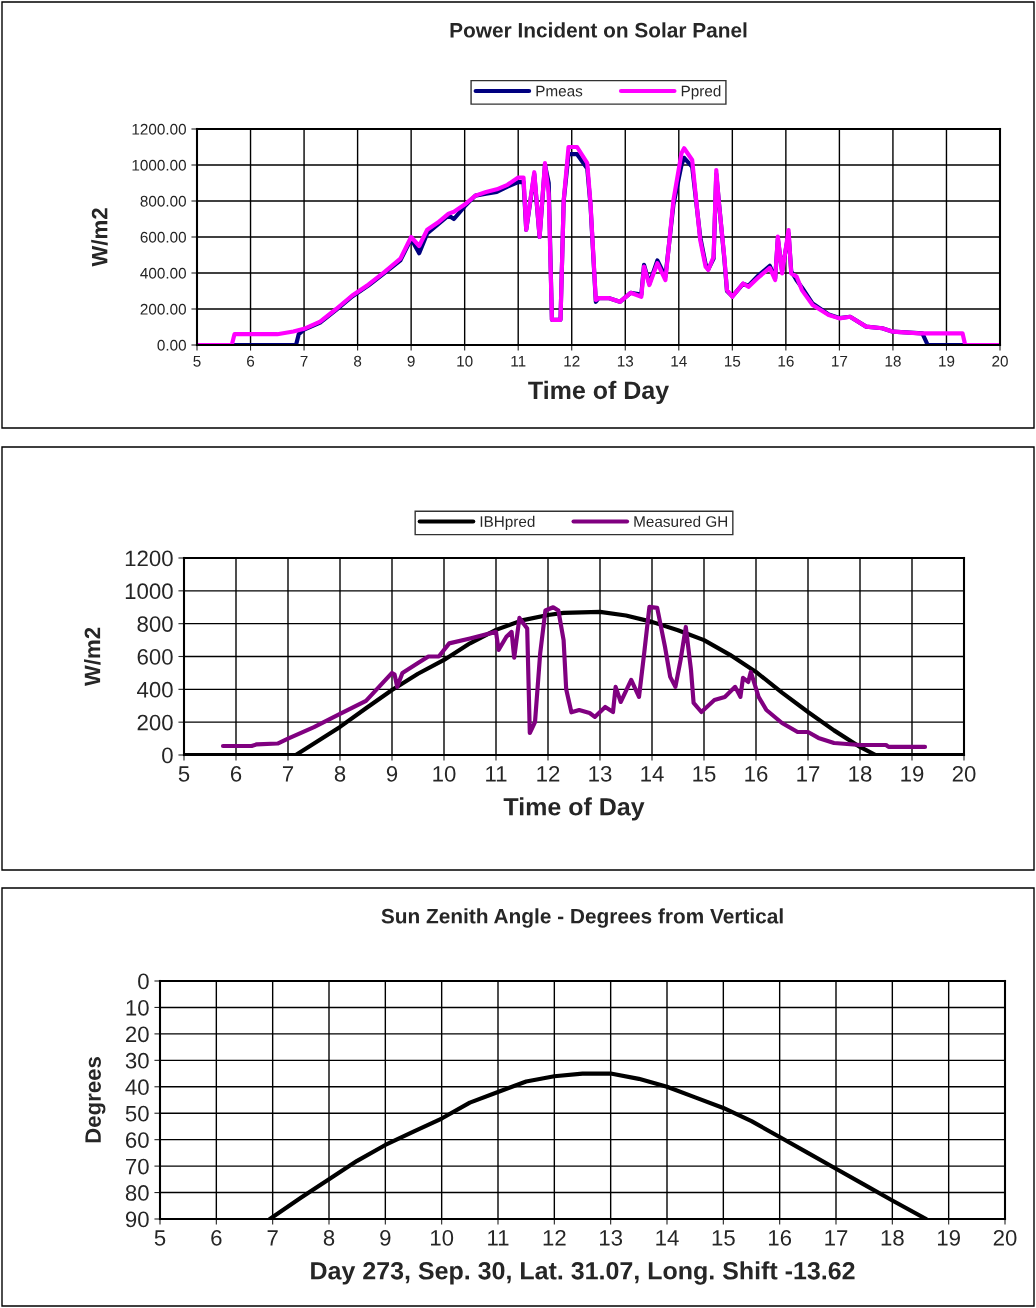 This screenshot has height=1308, width=1036. Describe the element at coordinates (507, 523) in the screenshot. I see `legend-label: IBHpred` at that location.